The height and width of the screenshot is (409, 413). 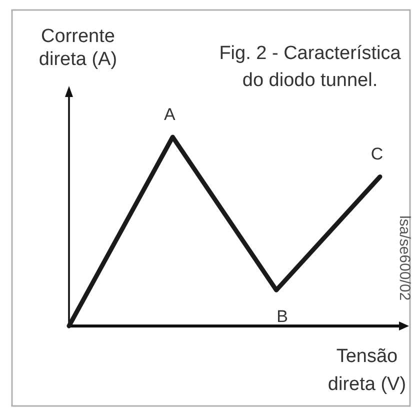 I want to click on annotation: A, so click(x=170, y=114).